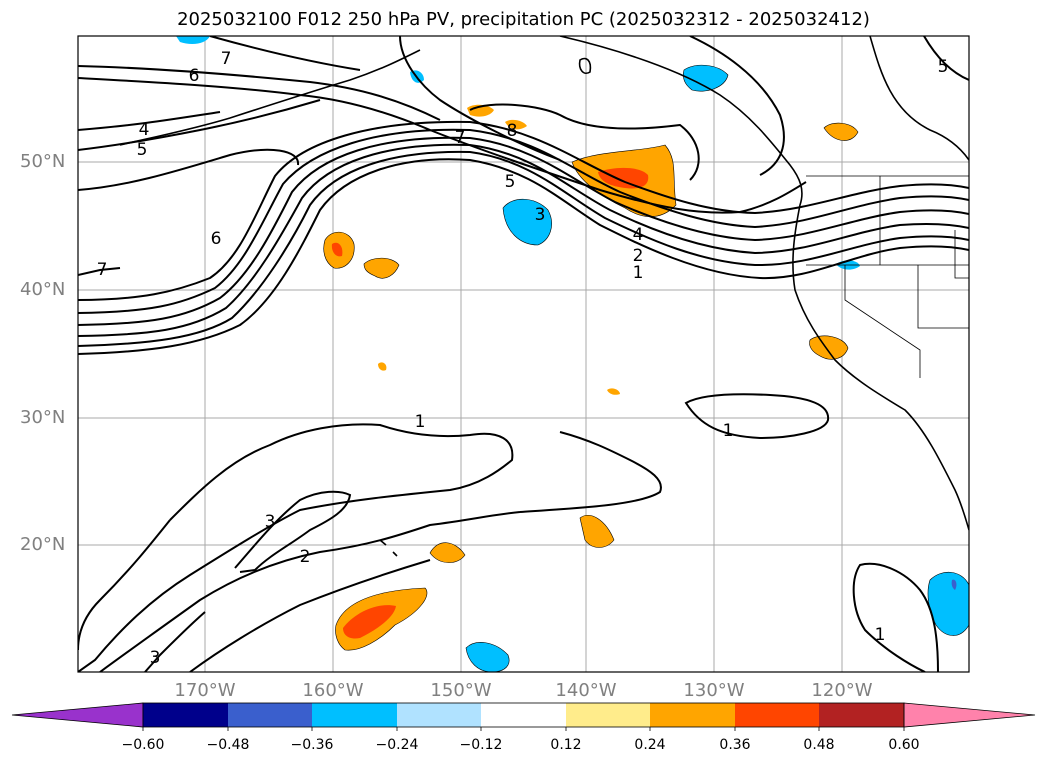 This screenshot has height=765, width=1047. I want to click on colorbar-tick-label: 0.36, so click(735, 745).